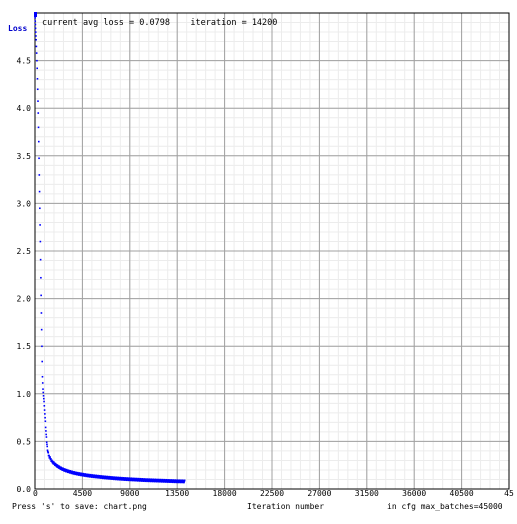 Image resolution: width=517 pixels, height=524 pixels. Describe the element at coordinates (509, 493) in the screenshot. I see `x-tick-label: 45` at that location.